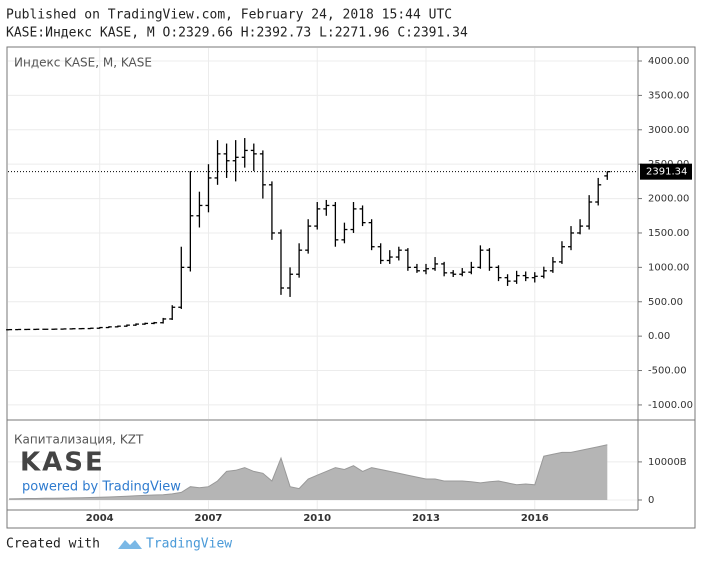 This screenshot has height=562, width=702. I want to click on last-price-label: 2391.34, so click(666, 172).